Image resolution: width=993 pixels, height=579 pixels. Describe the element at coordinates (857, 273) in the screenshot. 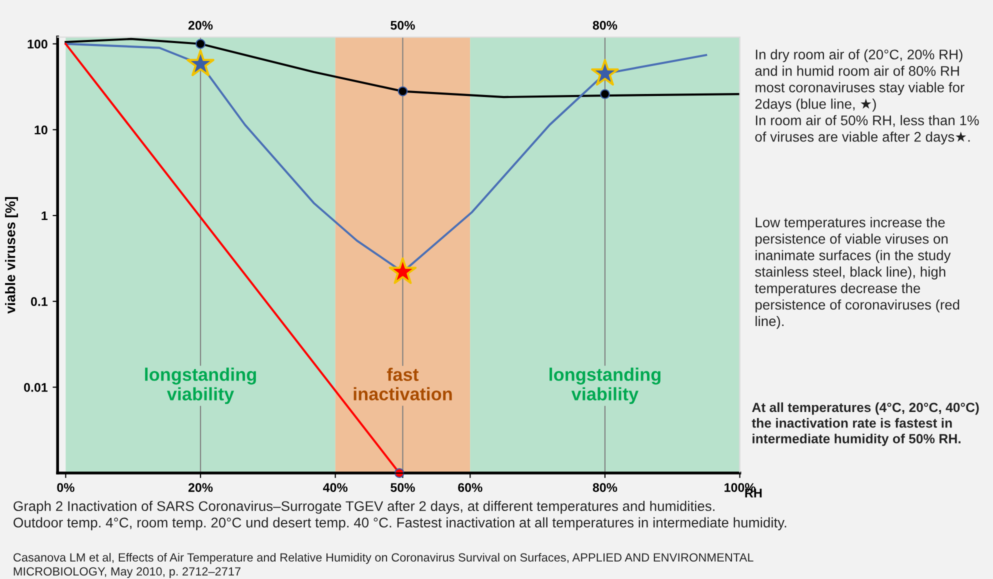

I see `text: Low temperatures increase the persistence of viable viruses on inanimate surfaces (in the study stainless steel, black line), high temperatures decrease the persistence of coronaviruses (red line).` at that location.